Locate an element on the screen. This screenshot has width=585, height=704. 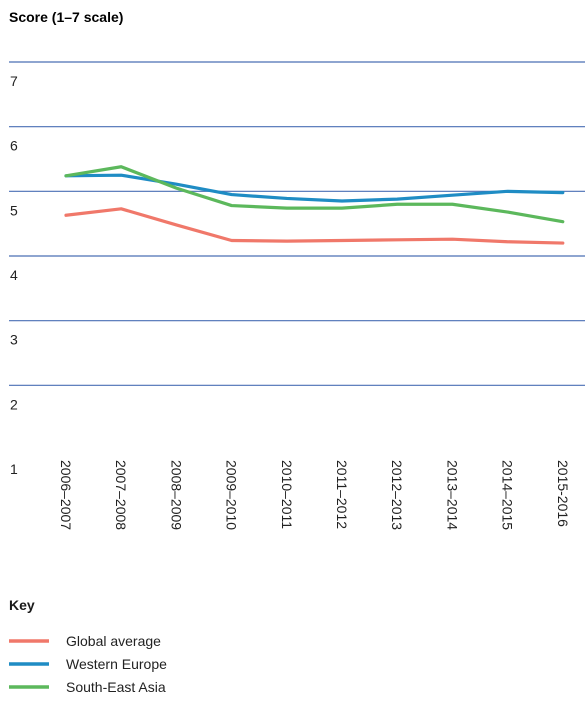
legend-label: Western Europe is located at coordinates (116, 664).